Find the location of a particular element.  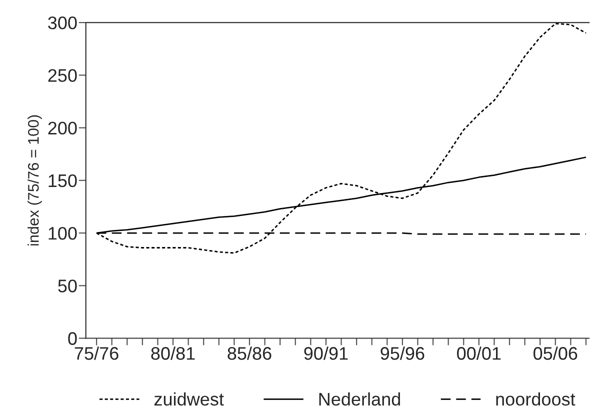

legend-label: noordoost is located at coordinates (536, 399).